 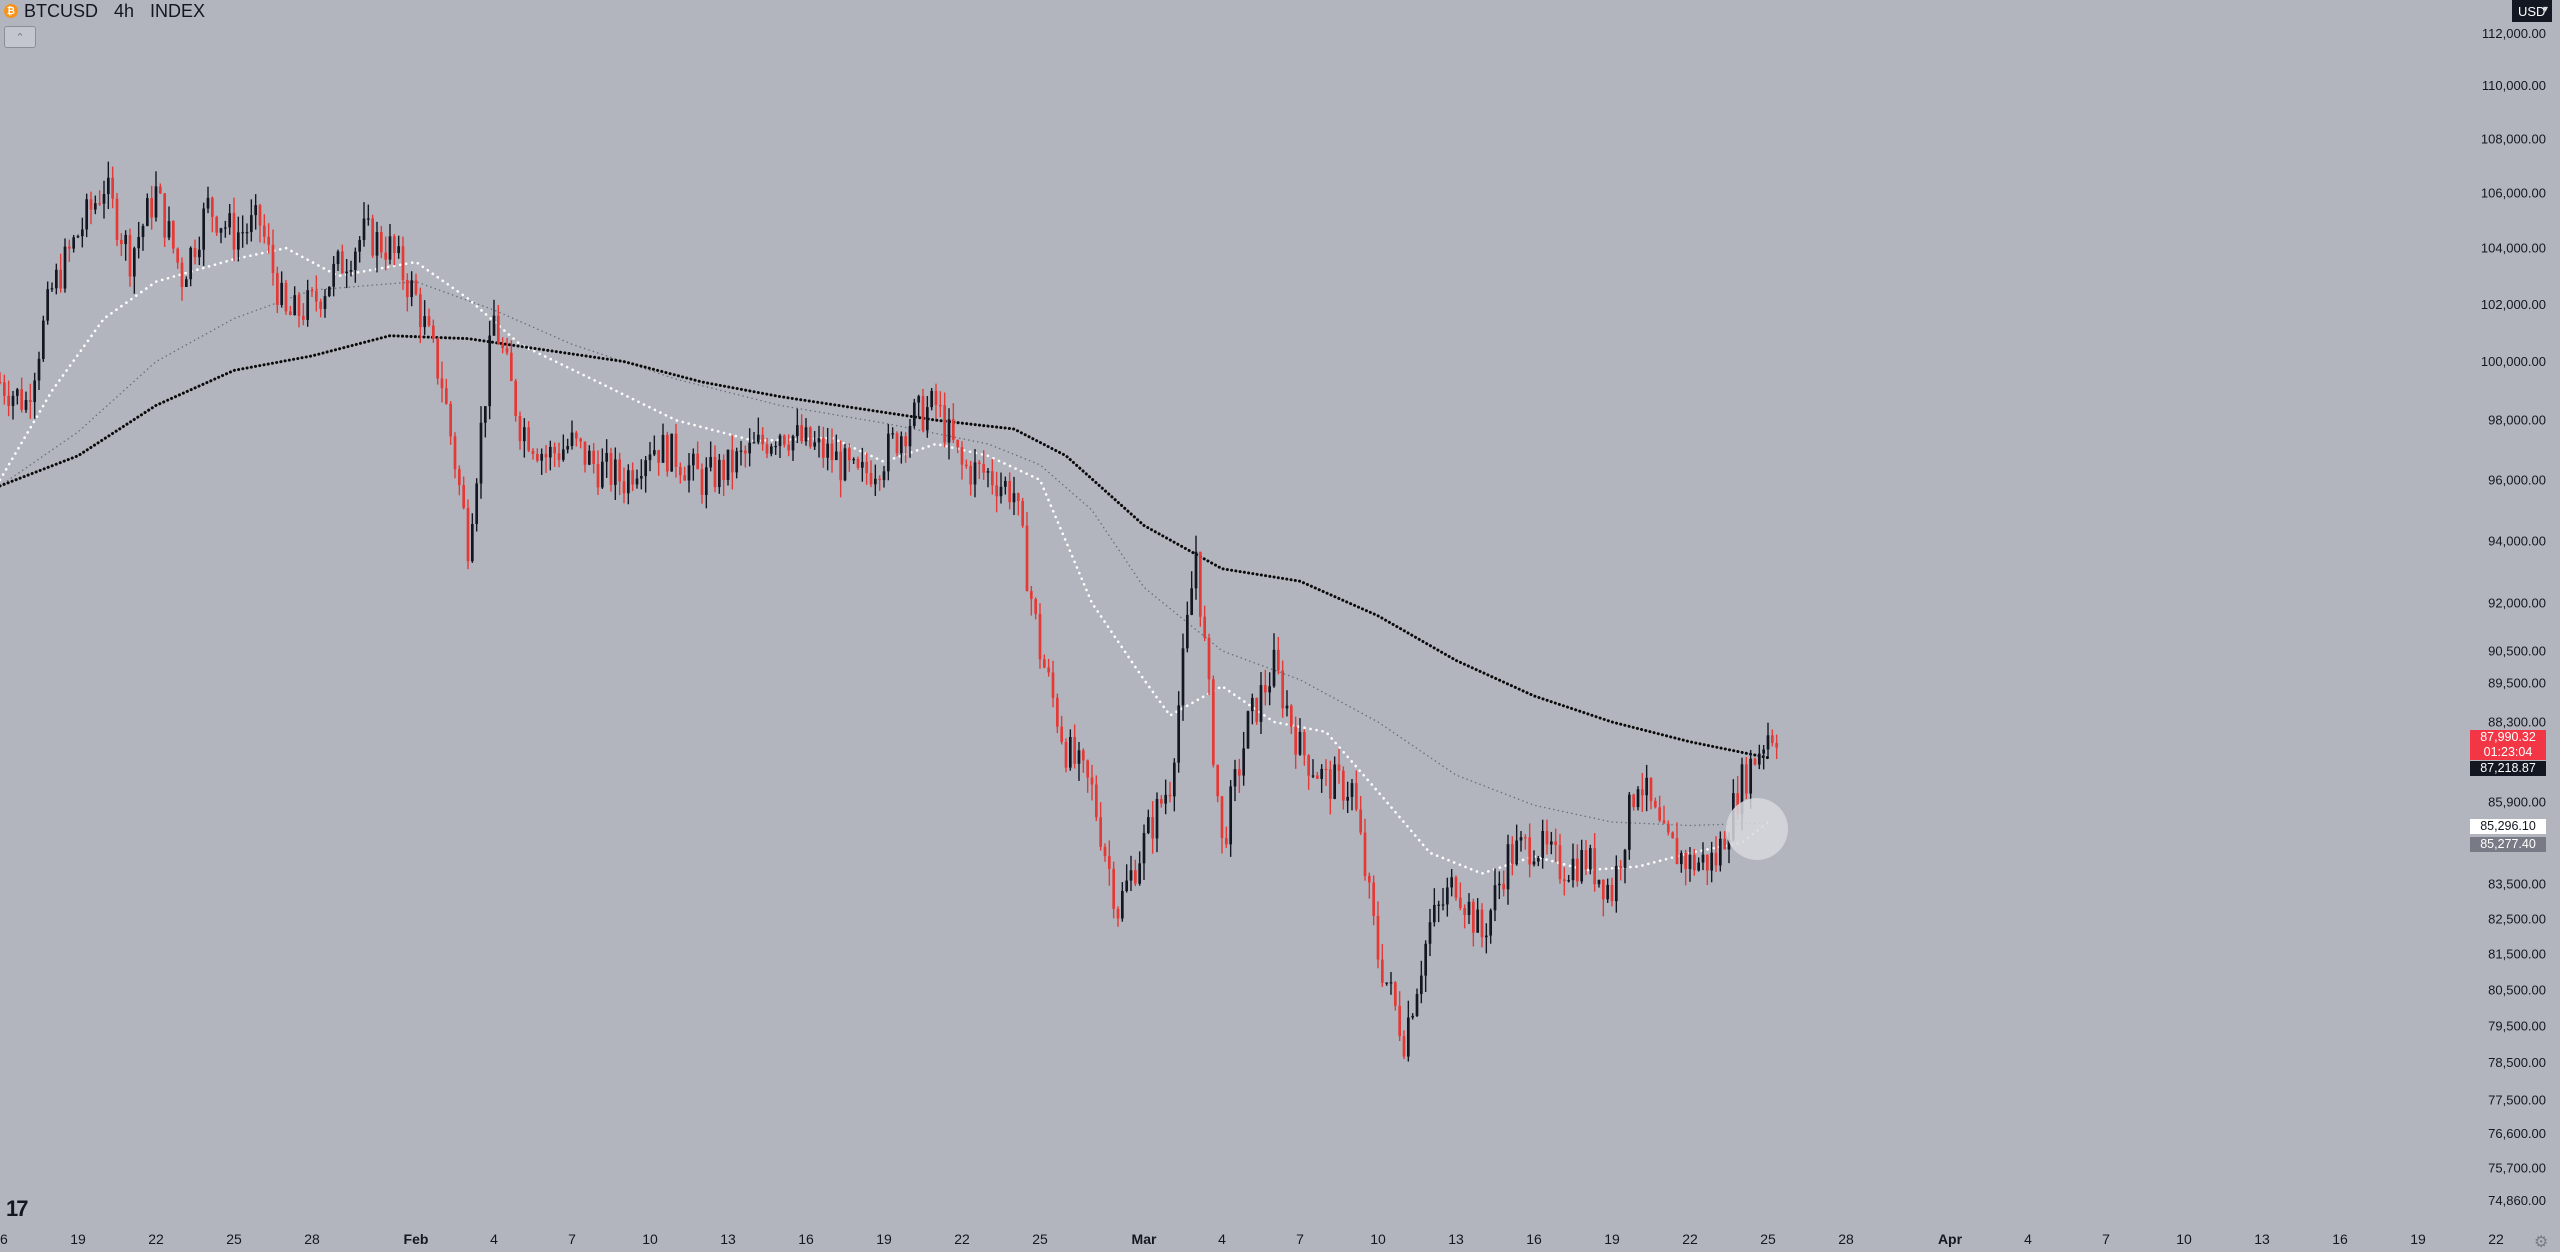 I want to click on price-tick-label: 90,500.00, so click(x=2517, y=650).